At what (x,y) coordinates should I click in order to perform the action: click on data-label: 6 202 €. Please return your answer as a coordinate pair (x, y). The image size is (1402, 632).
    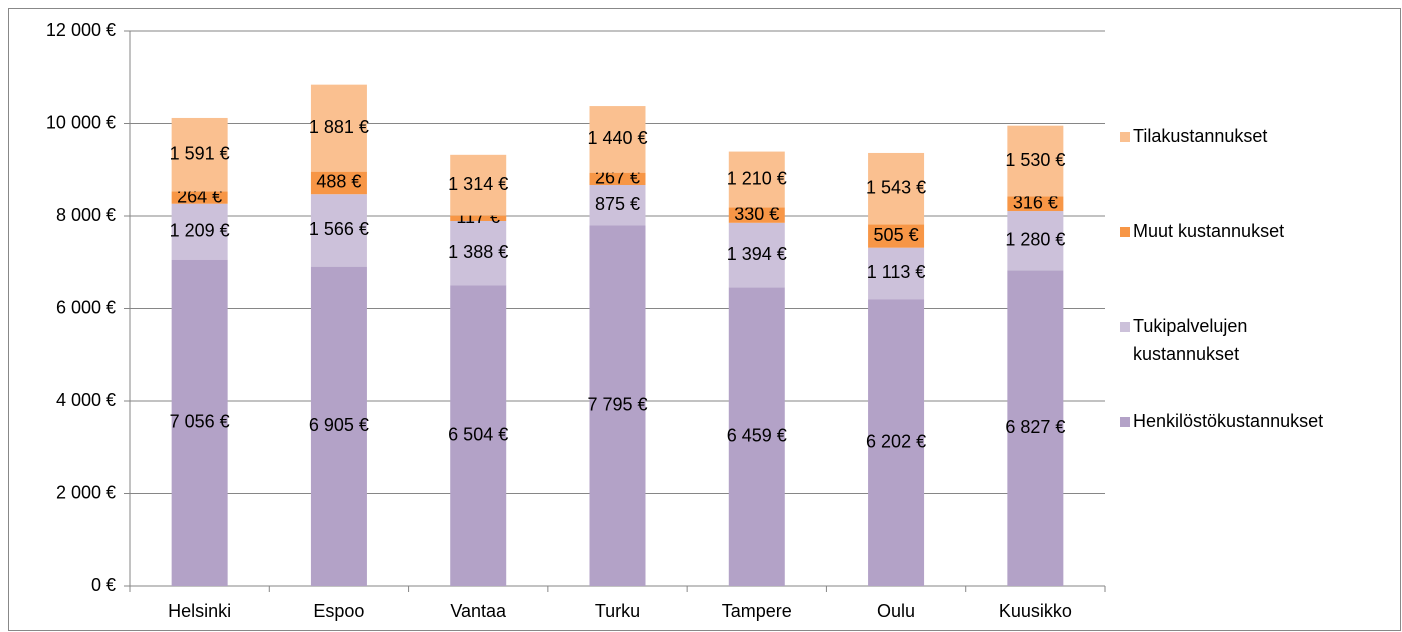
    Looking at the image, I should click on (896, 441).